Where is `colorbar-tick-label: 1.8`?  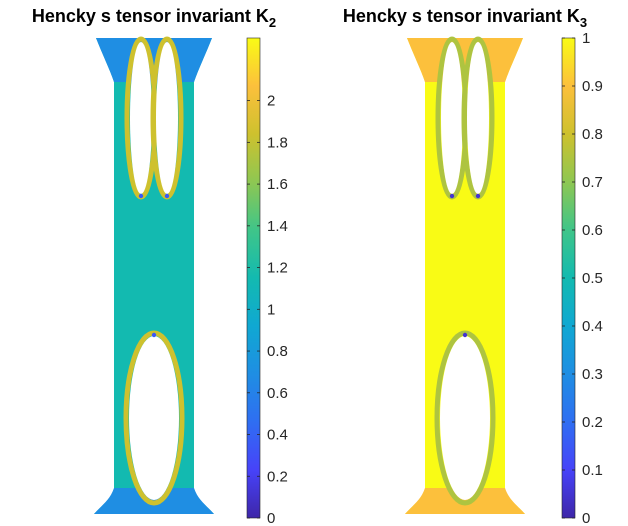
colorbar-tick-label: 1.8 is located at coordinates (277, 142).